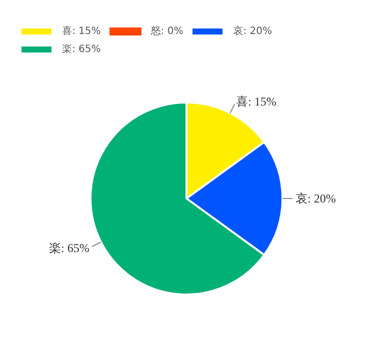 The image size is (371, 346). What do you see at coordinates (81, 31) in the screenshot?
I see `legend-label: 喜: 15%` at bounding box center [81, 31].